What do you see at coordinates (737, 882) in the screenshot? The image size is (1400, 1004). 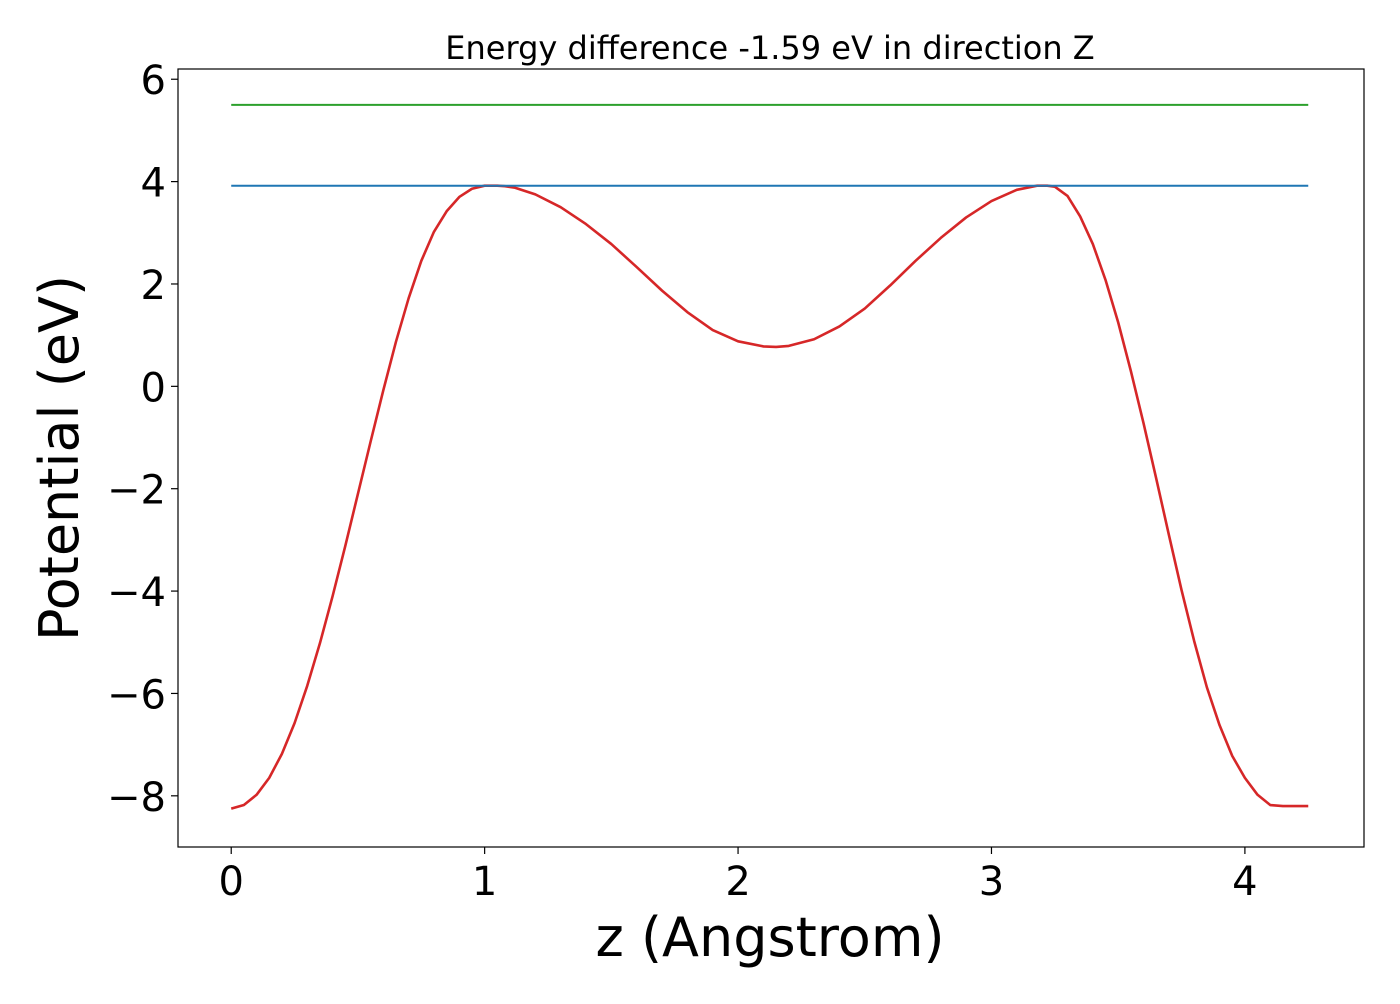 I see `x-tick-label: 2` at bounding box center [737, 882].